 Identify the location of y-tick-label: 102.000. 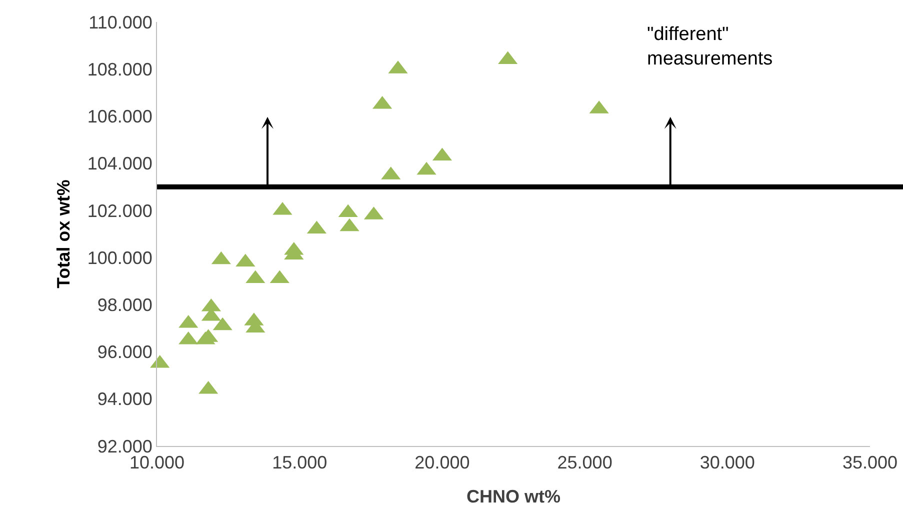
(119, 210).